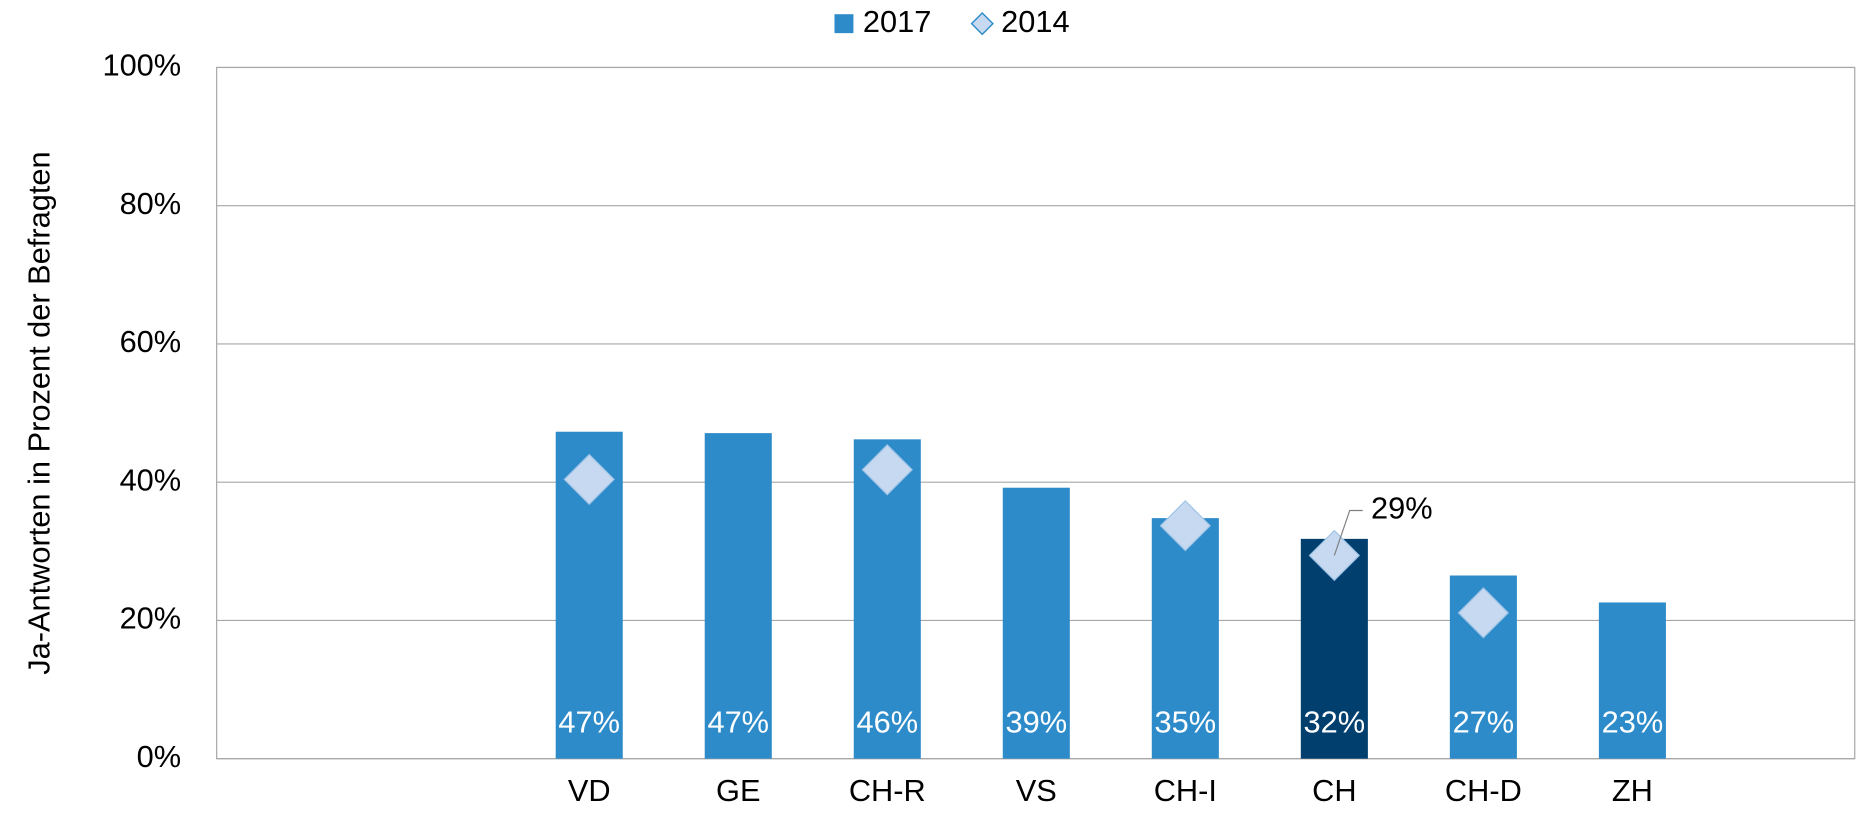  I want to click on y-tick-label: 80%, so click(151, 203).